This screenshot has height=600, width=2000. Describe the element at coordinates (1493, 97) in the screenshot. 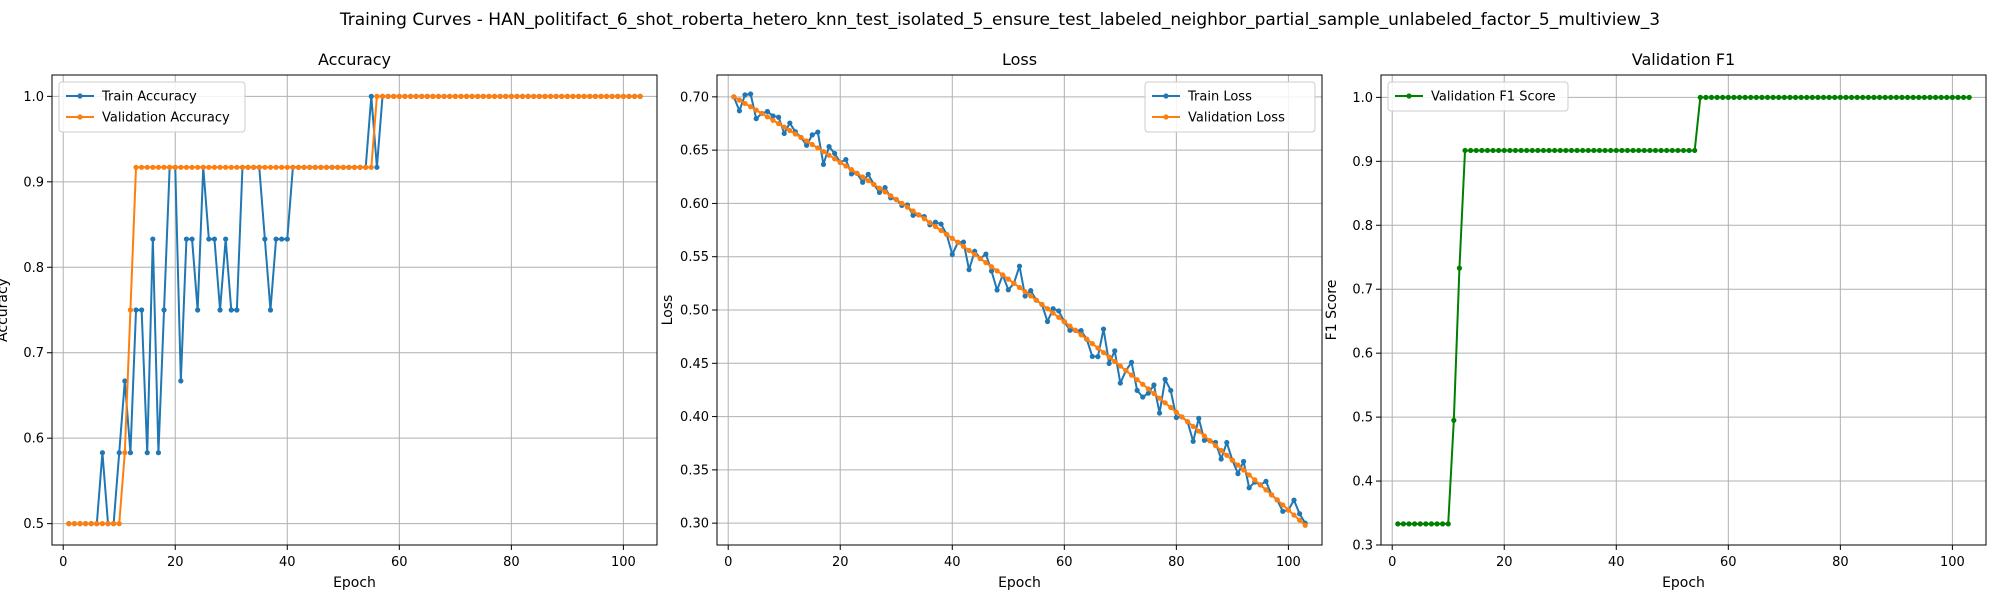

I see `legend-entry: Validation F1 Score` at that location.